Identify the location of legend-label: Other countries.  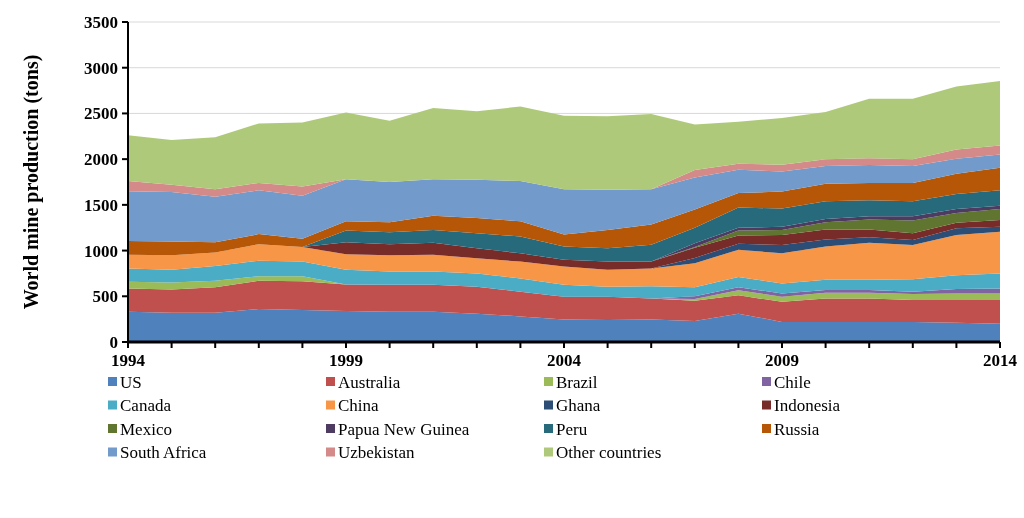
(609, 453).